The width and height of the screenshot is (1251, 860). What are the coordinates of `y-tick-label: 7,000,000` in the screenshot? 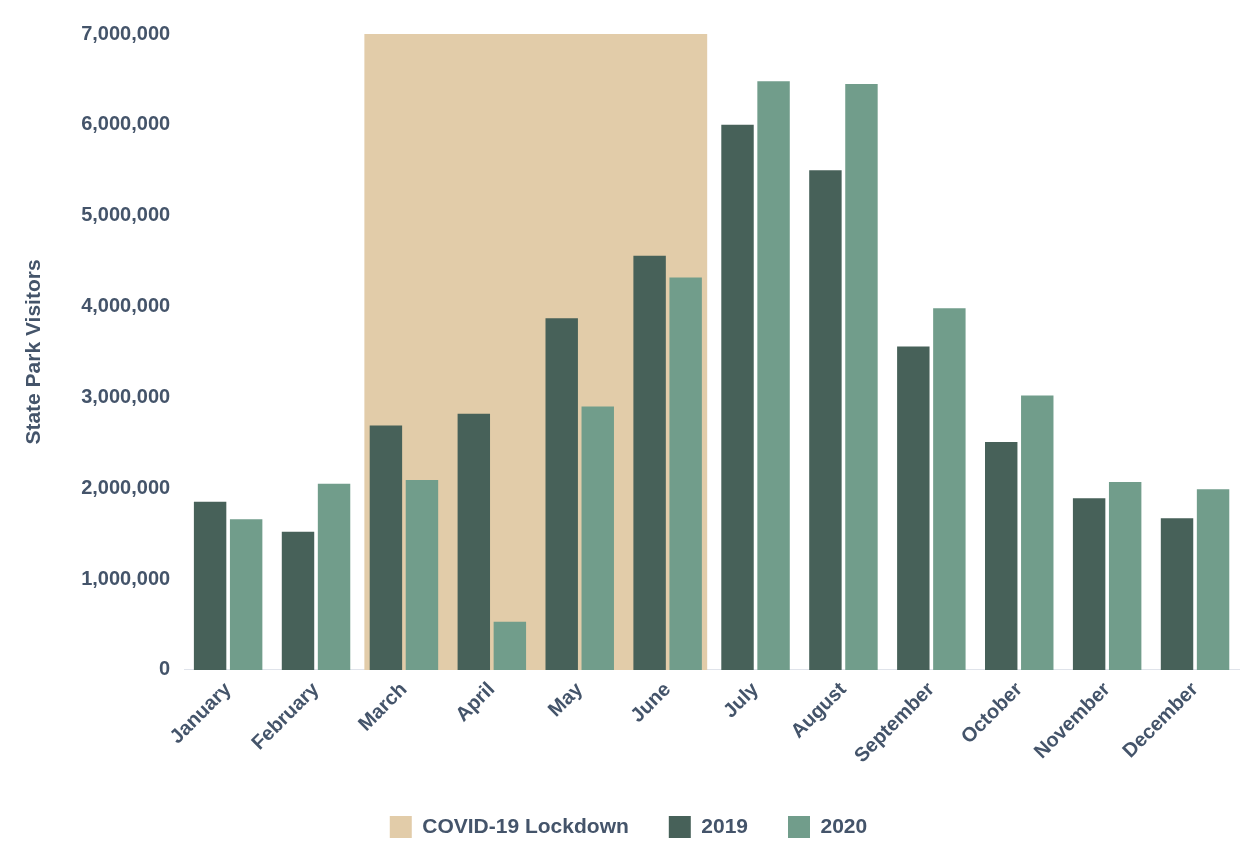 It's located at (126, 32).